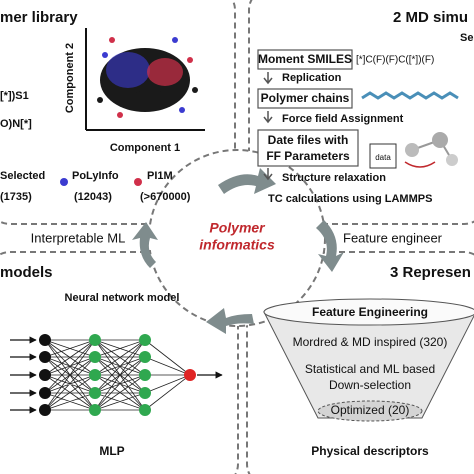  What do you see at coordinates (145, 148) in the screenshot?
I see `axis-title: Component 1` at bounding box center [145, 148].